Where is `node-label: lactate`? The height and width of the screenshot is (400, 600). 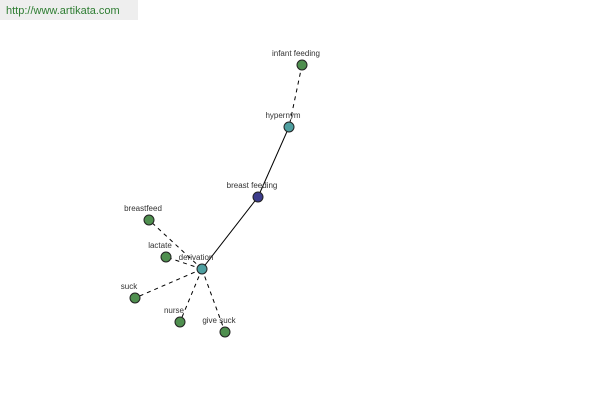
node-label: lactate is located at coordinates (160, 245).